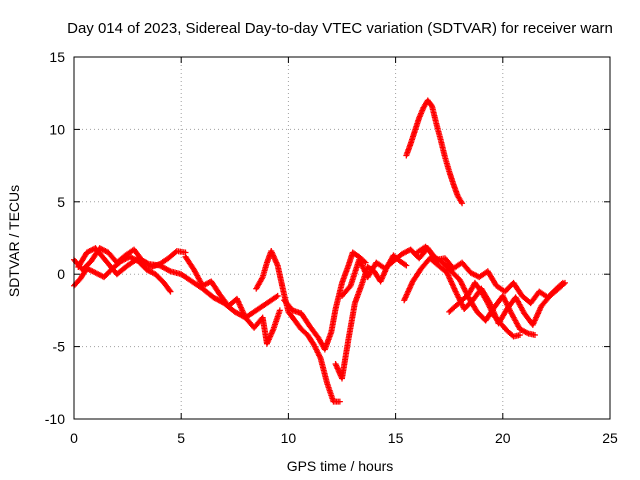  What do you see at coordinates (74, 438) in the screenshot?
I see `x-tick-label: 0` at bounding box center [74, 438].